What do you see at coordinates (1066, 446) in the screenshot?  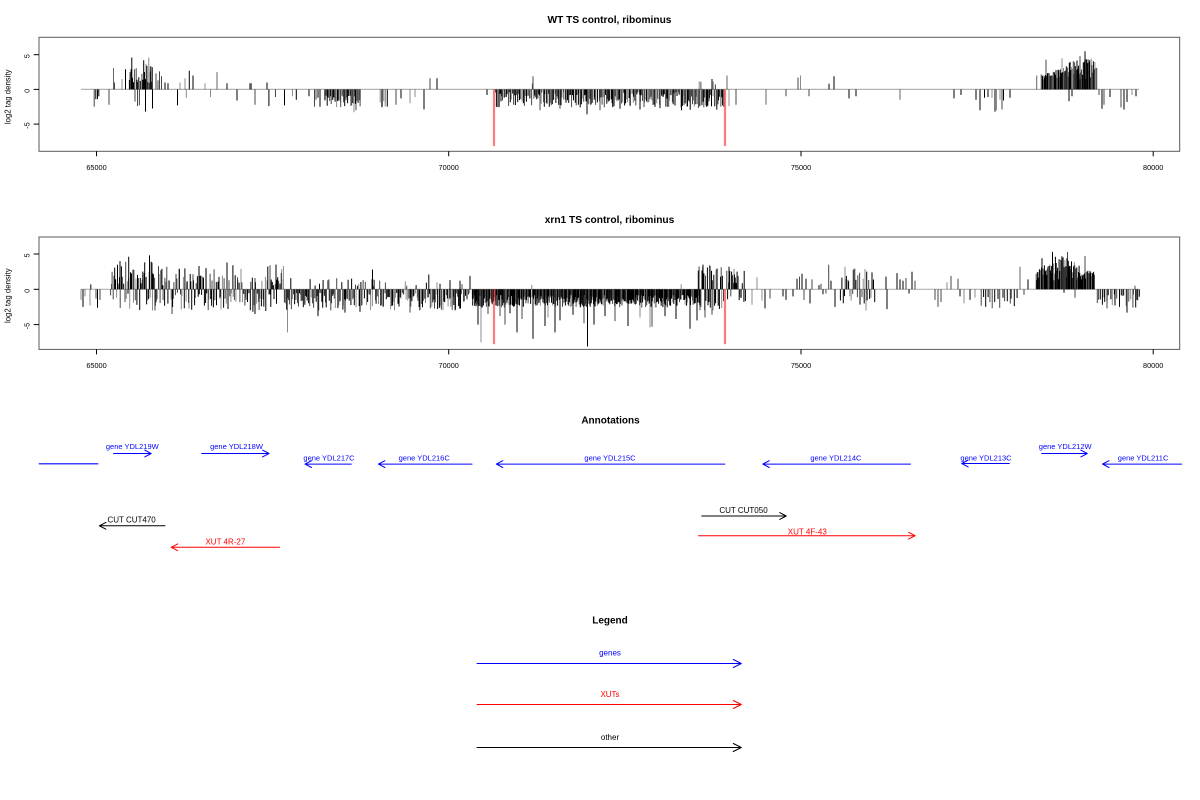 I see `svg-text: gene YDL212W` at bounding box center [1066, 446].